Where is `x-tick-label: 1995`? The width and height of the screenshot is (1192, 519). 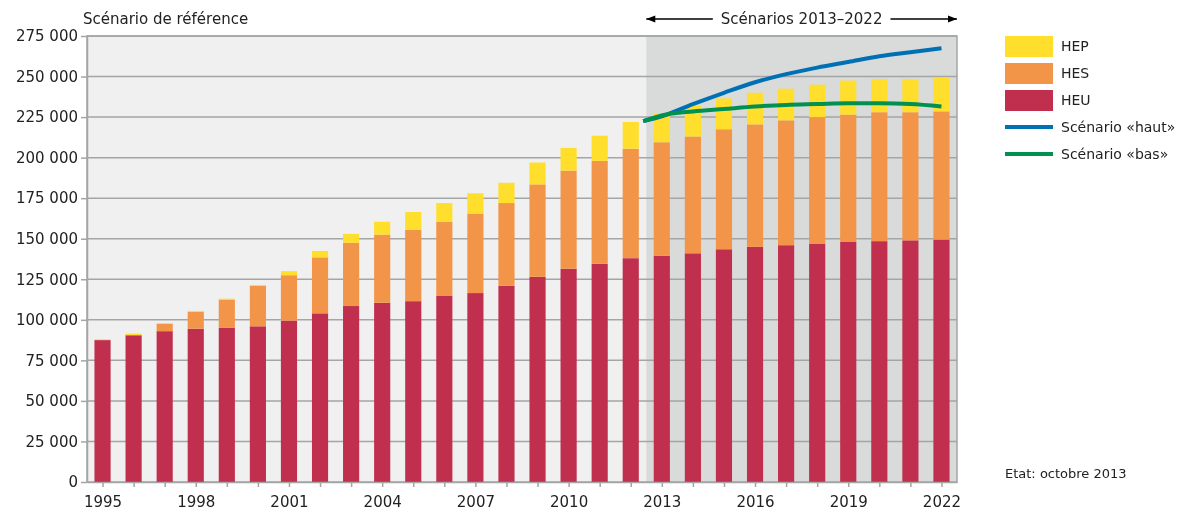 x-tick-label: 1995 is located at coordinates (103, 501).